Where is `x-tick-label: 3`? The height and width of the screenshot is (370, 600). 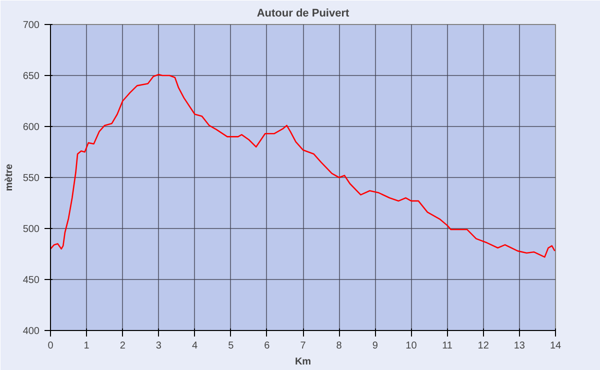 x-tick-label: 3 is located at coordinates (159, 346).